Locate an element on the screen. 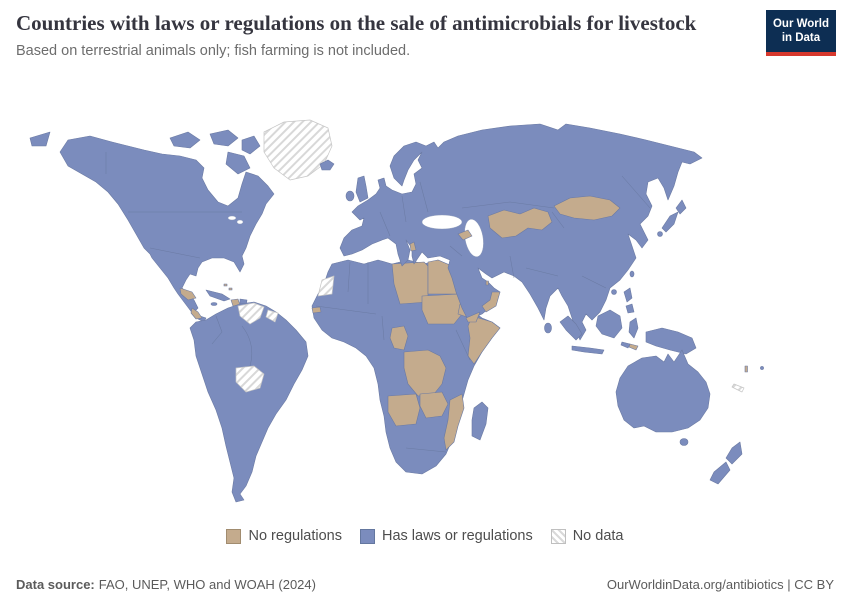 This screenshot has height=600, width=850. caspian-sea is located at coordinates (474, 238).